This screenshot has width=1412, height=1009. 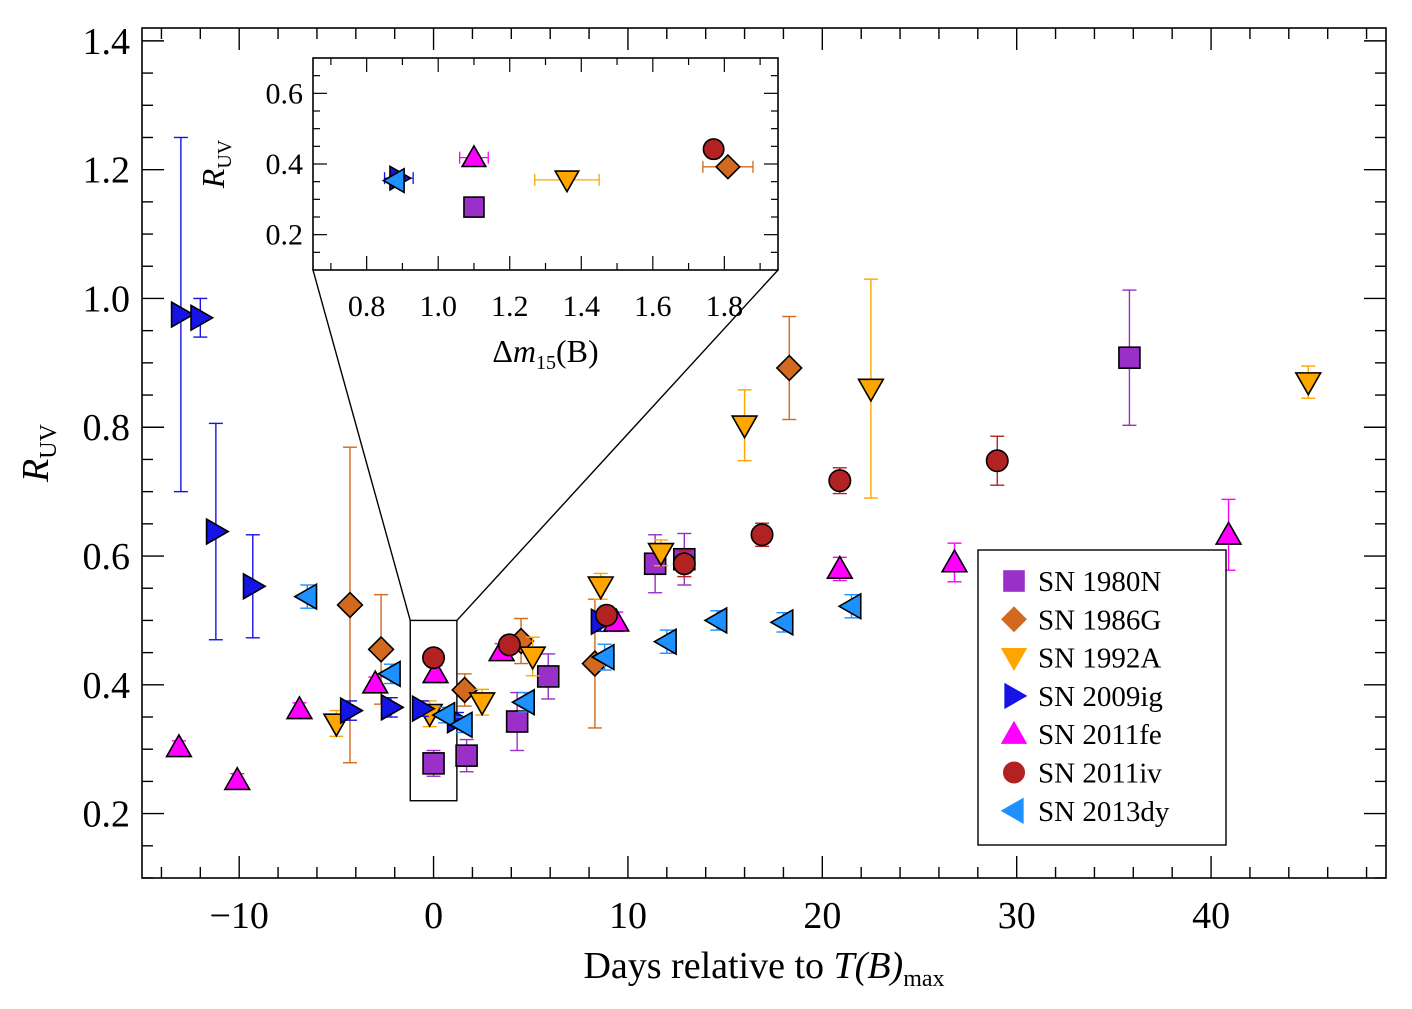 I want to click on inset-point-sn-1980n, so click(x=474, y=207).